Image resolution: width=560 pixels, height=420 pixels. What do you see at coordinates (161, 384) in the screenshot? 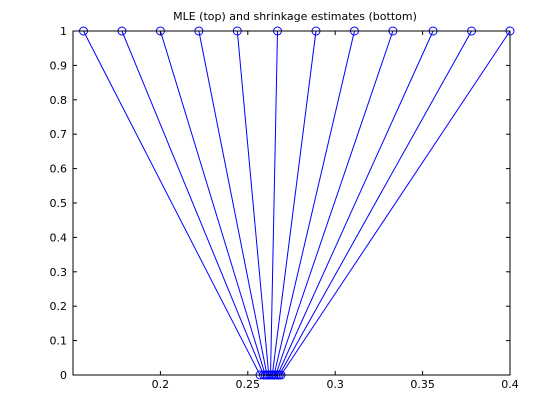
I see `x-tick-label: 0.2` at bounding box center [161, 384].